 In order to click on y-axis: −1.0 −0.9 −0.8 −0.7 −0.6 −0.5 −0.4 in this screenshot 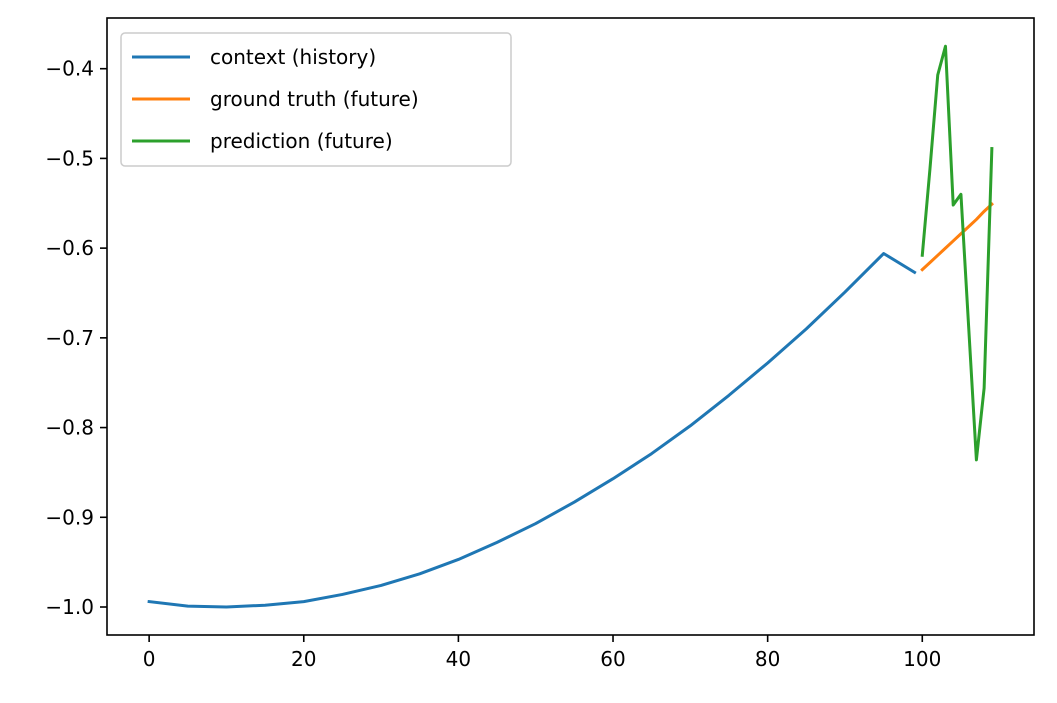, I will do `click(76, 338)`.